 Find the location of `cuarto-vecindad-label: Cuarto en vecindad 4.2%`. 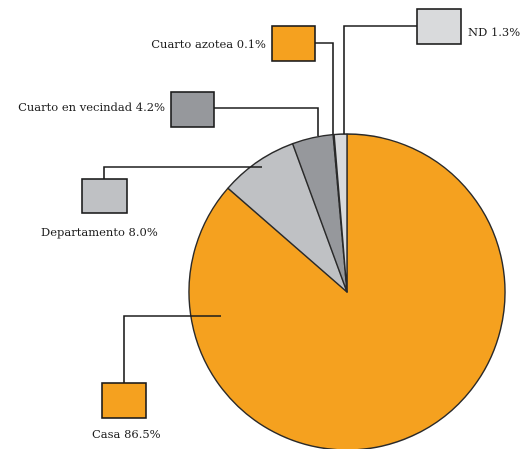

cuarto-vecindad-label: Cuarto en vecindad 4.2% is located at coordinates (91, 107).